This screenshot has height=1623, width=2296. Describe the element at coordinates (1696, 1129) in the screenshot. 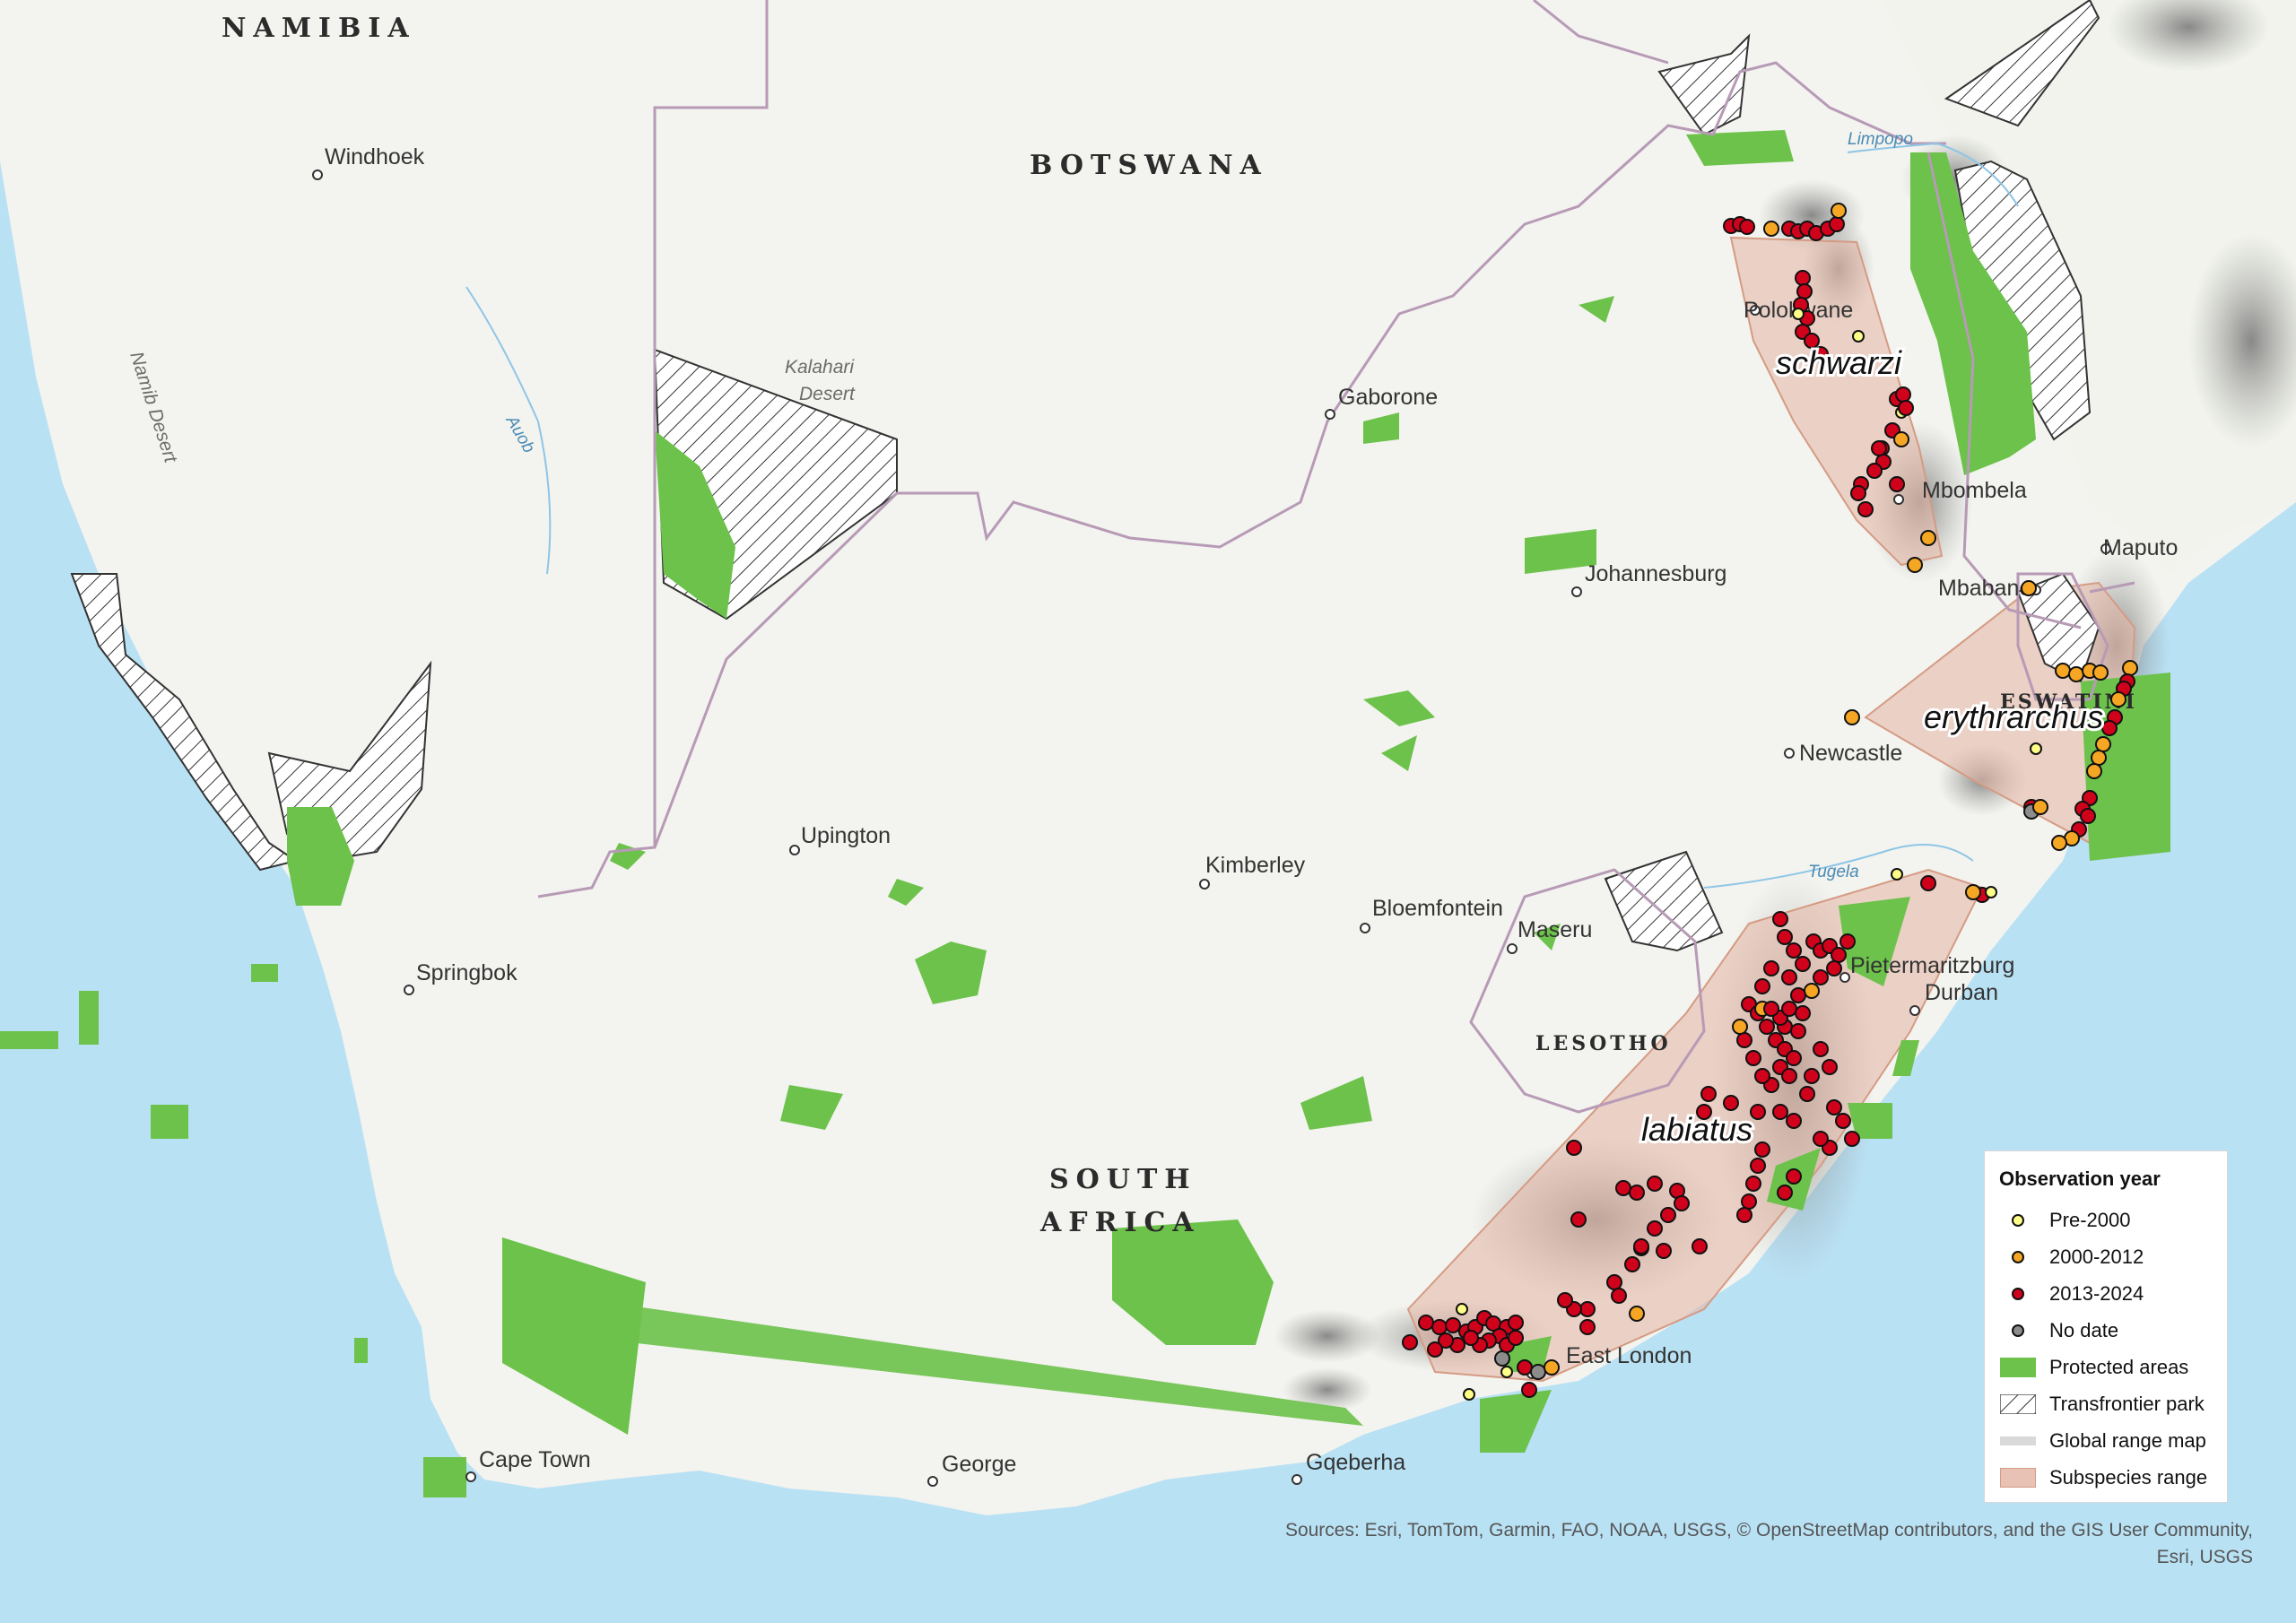

I see `label-labiatus: labiatus` at that location.